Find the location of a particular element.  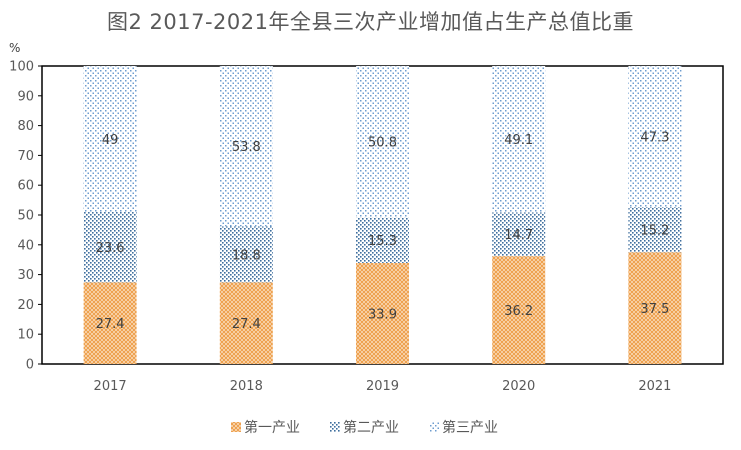

legend-swatch-tertiary is located at coordinates (434, 427).